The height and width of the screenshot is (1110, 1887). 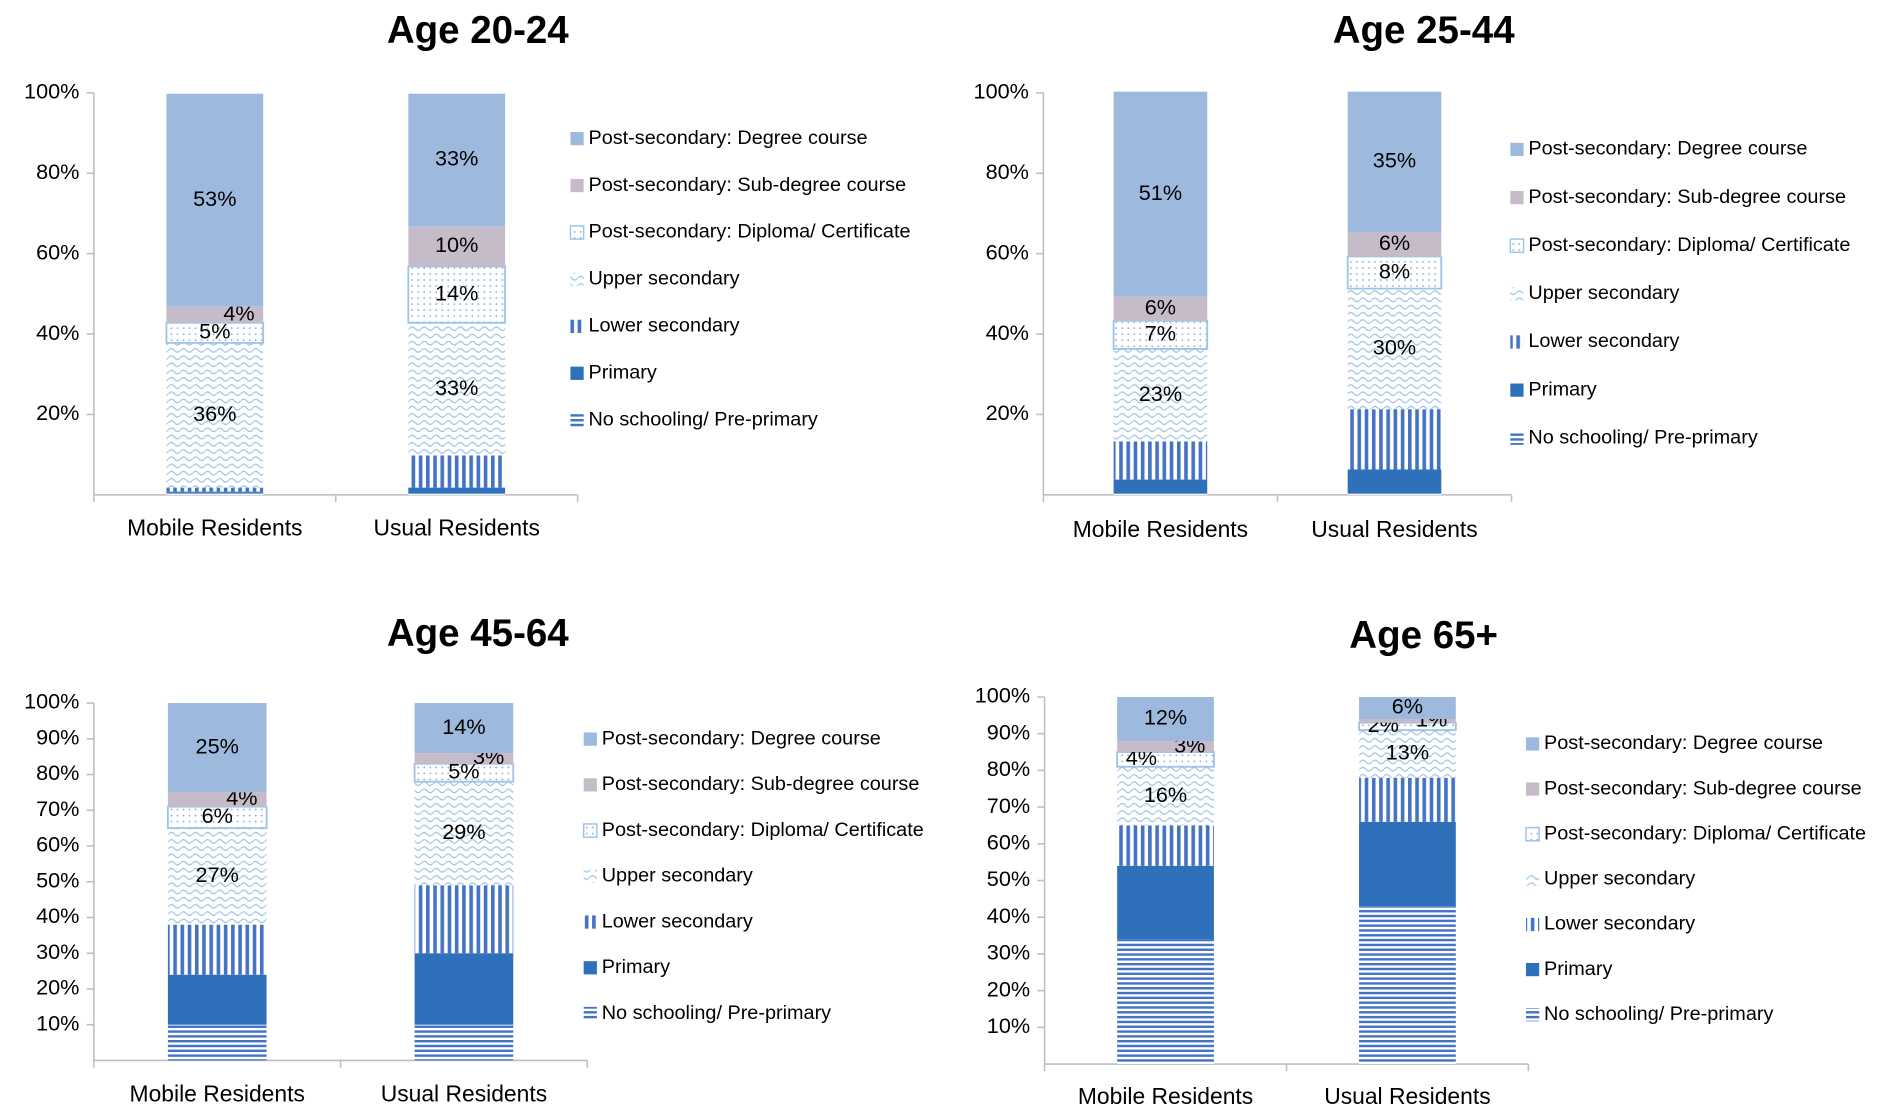 What do you see at coordinates (761, 784) in the screenshot?
I see `legend-label: Post-secondary: Sub-degree course` at bounding box center [761, 784].